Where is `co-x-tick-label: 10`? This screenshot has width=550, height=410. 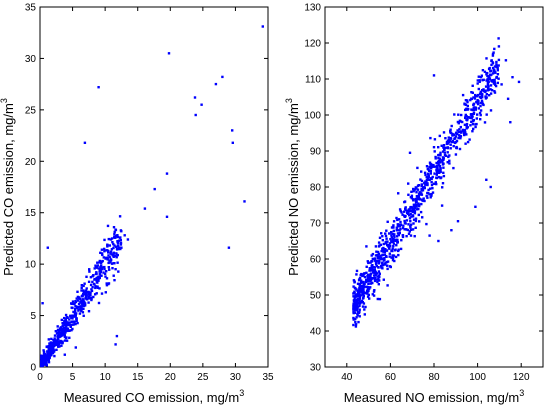 co-x-tick-label: 10 is located at coordinates (106, 377).